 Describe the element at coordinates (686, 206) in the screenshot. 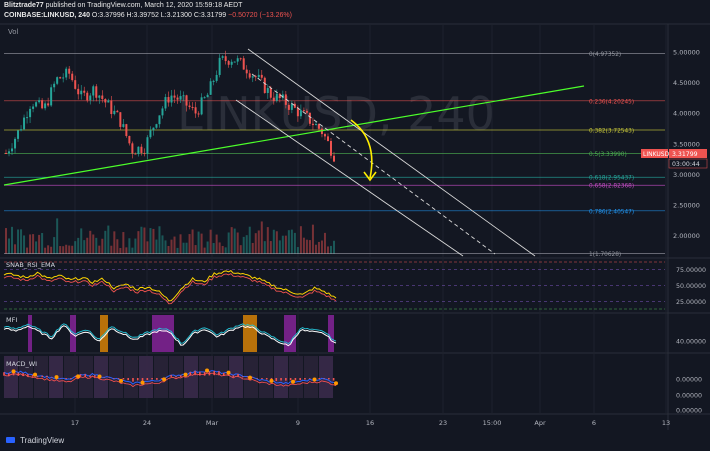

I see `y-tick-label: 2.50000` at that location.